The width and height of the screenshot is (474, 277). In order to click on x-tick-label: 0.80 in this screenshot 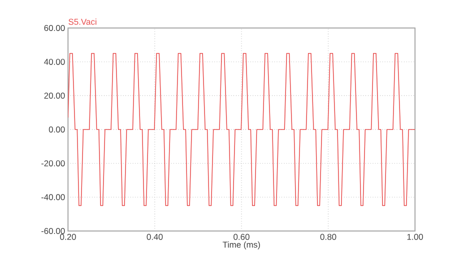, I will do `click(328, 237)`.